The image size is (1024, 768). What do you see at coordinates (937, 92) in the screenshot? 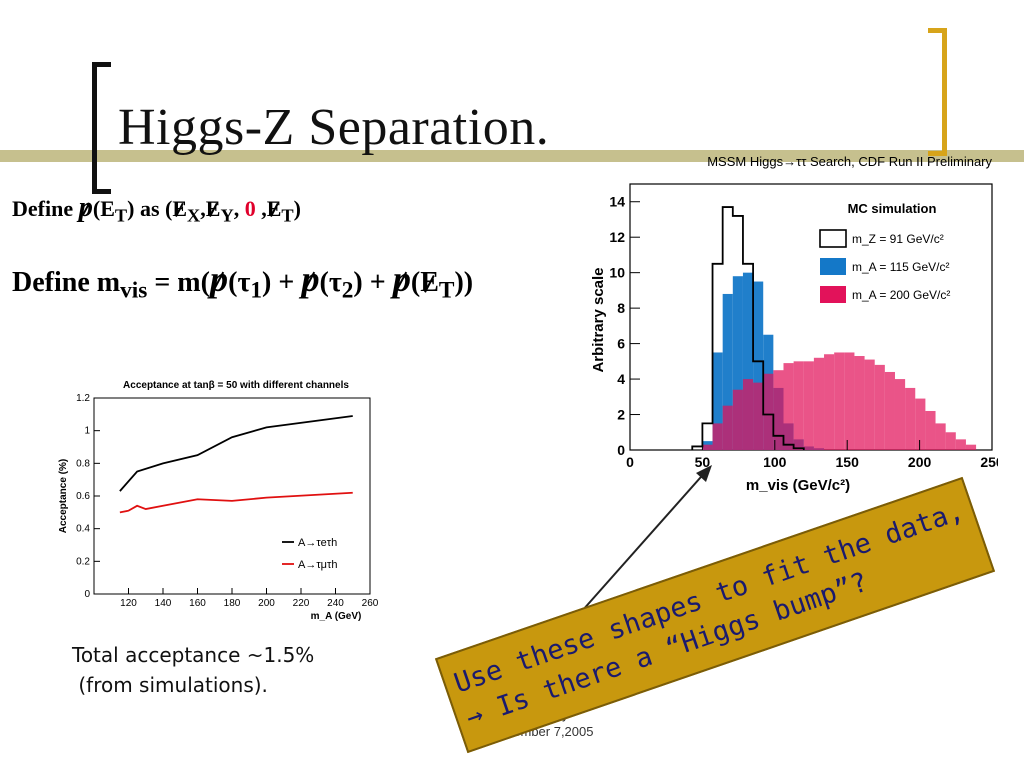
I see `right-bracket` at bounding box center [937, 92].